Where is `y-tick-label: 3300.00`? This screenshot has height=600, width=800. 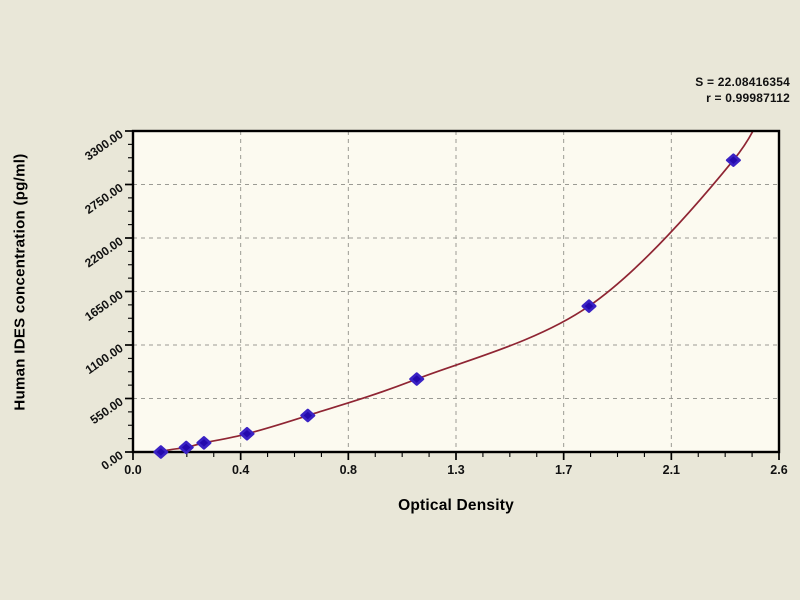
y-tick-label: 3300.00 is located at coordinates (104, 145).